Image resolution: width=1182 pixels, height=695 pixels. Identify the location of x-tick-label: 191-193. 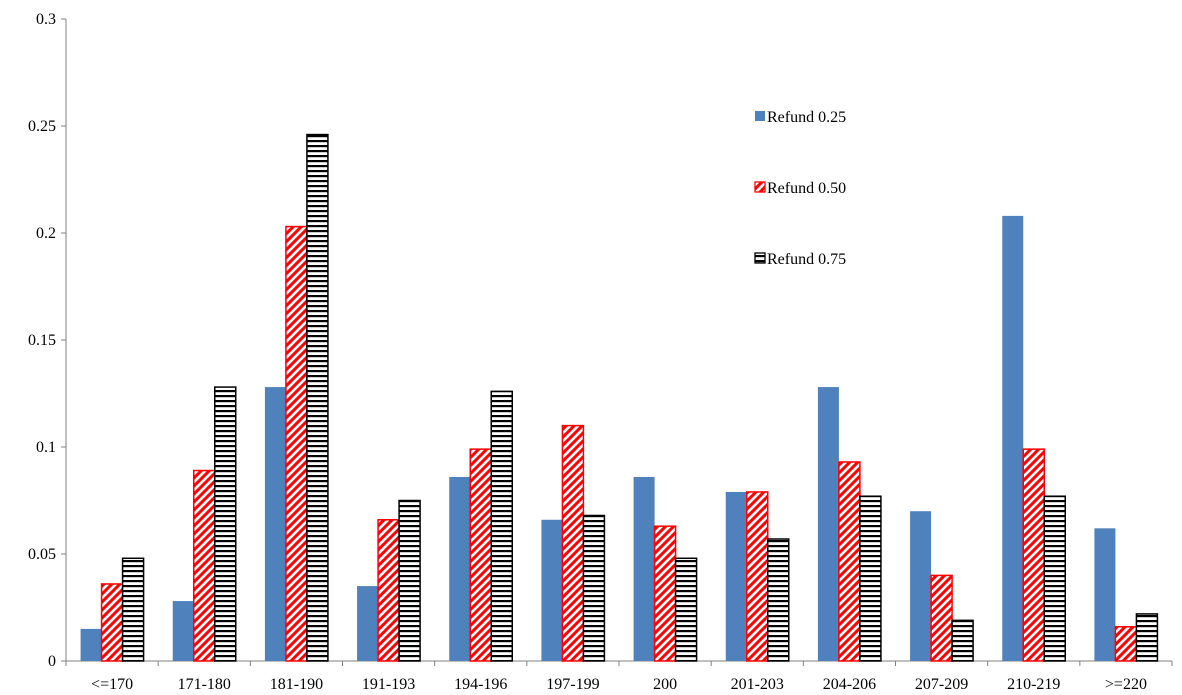
(388, 684).